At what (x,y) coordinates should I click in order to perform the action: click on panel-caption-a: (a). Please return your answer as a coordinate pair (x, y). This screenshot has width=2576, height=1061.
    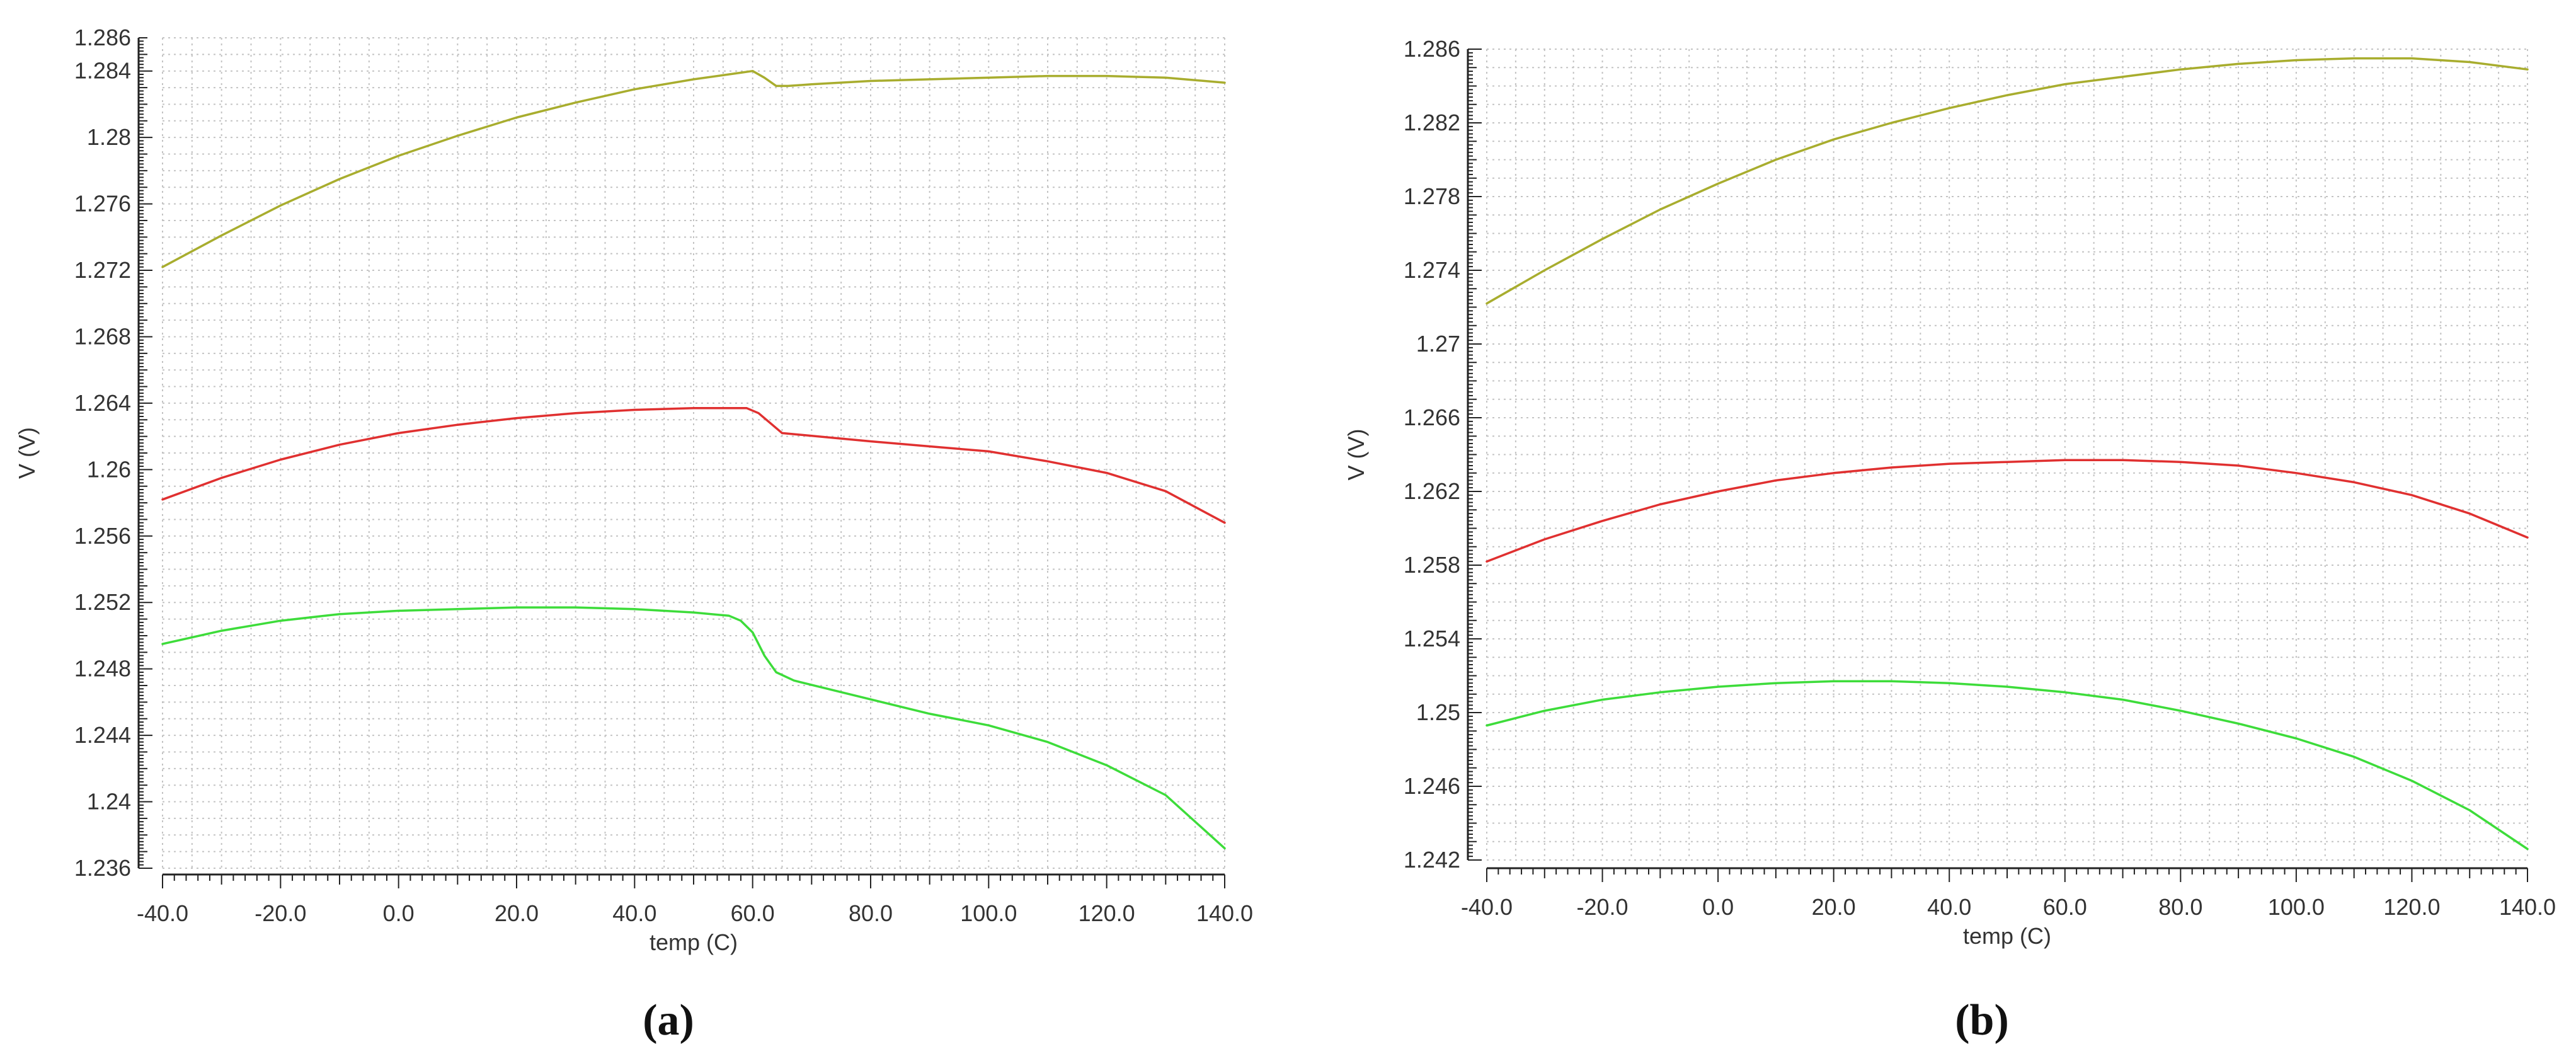
    Looking at the image, I should click on (669, 1020).